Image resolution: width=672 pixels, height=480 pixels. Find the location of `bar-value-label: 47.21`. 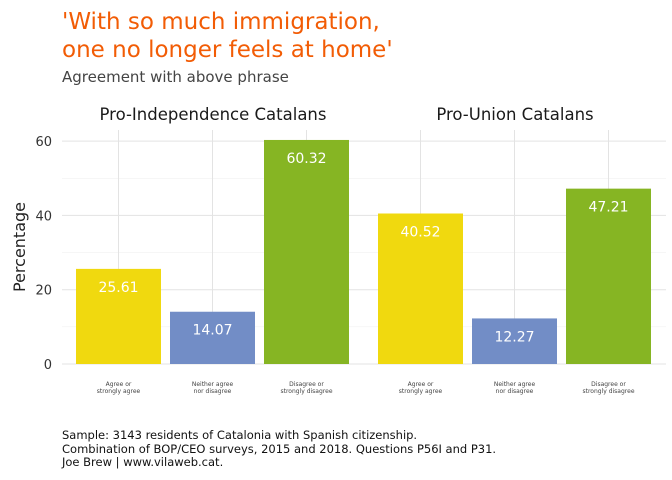

bar-value-label: 47.21 is located at coordinates (608, 208).